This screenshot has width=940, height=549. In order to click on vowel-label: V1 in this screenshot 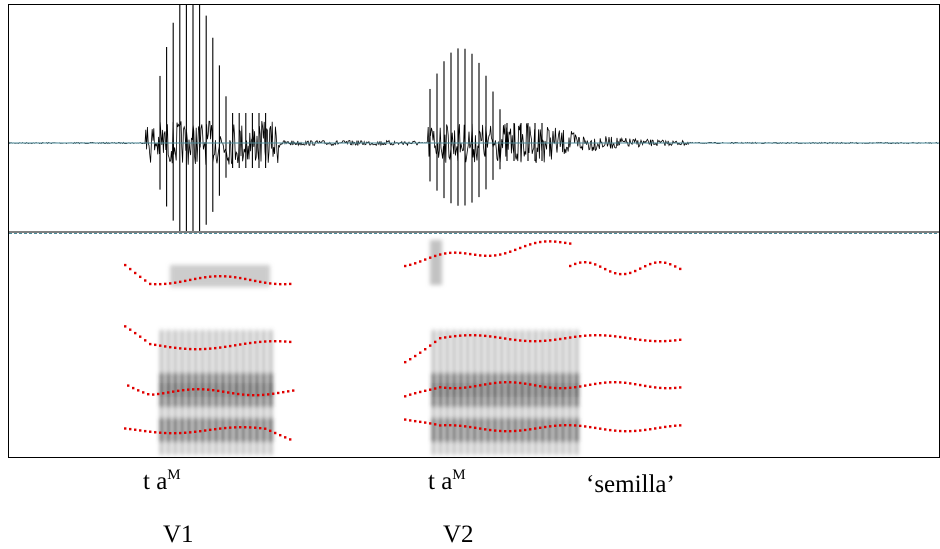, I will do `click(178, 534)`.